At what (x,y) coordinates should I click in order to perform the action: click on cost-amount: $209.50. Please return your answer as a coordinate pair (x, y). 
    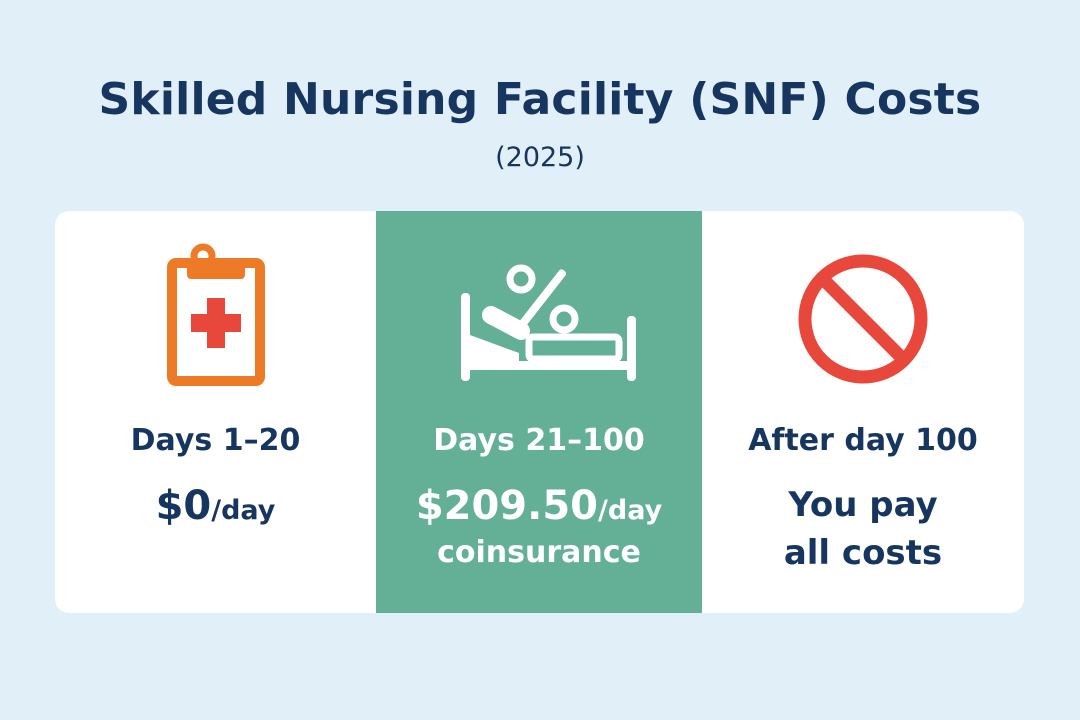
    Looking at the image, I should click on (506, 506).